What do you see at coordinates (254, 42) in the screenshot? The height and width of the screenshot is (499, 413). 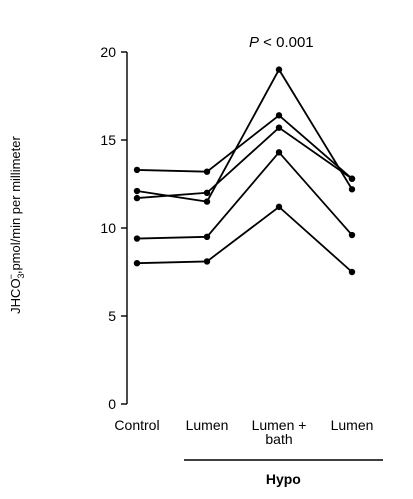 I see `p-value-annotation-italic: P` at bounding box center [254, 42].